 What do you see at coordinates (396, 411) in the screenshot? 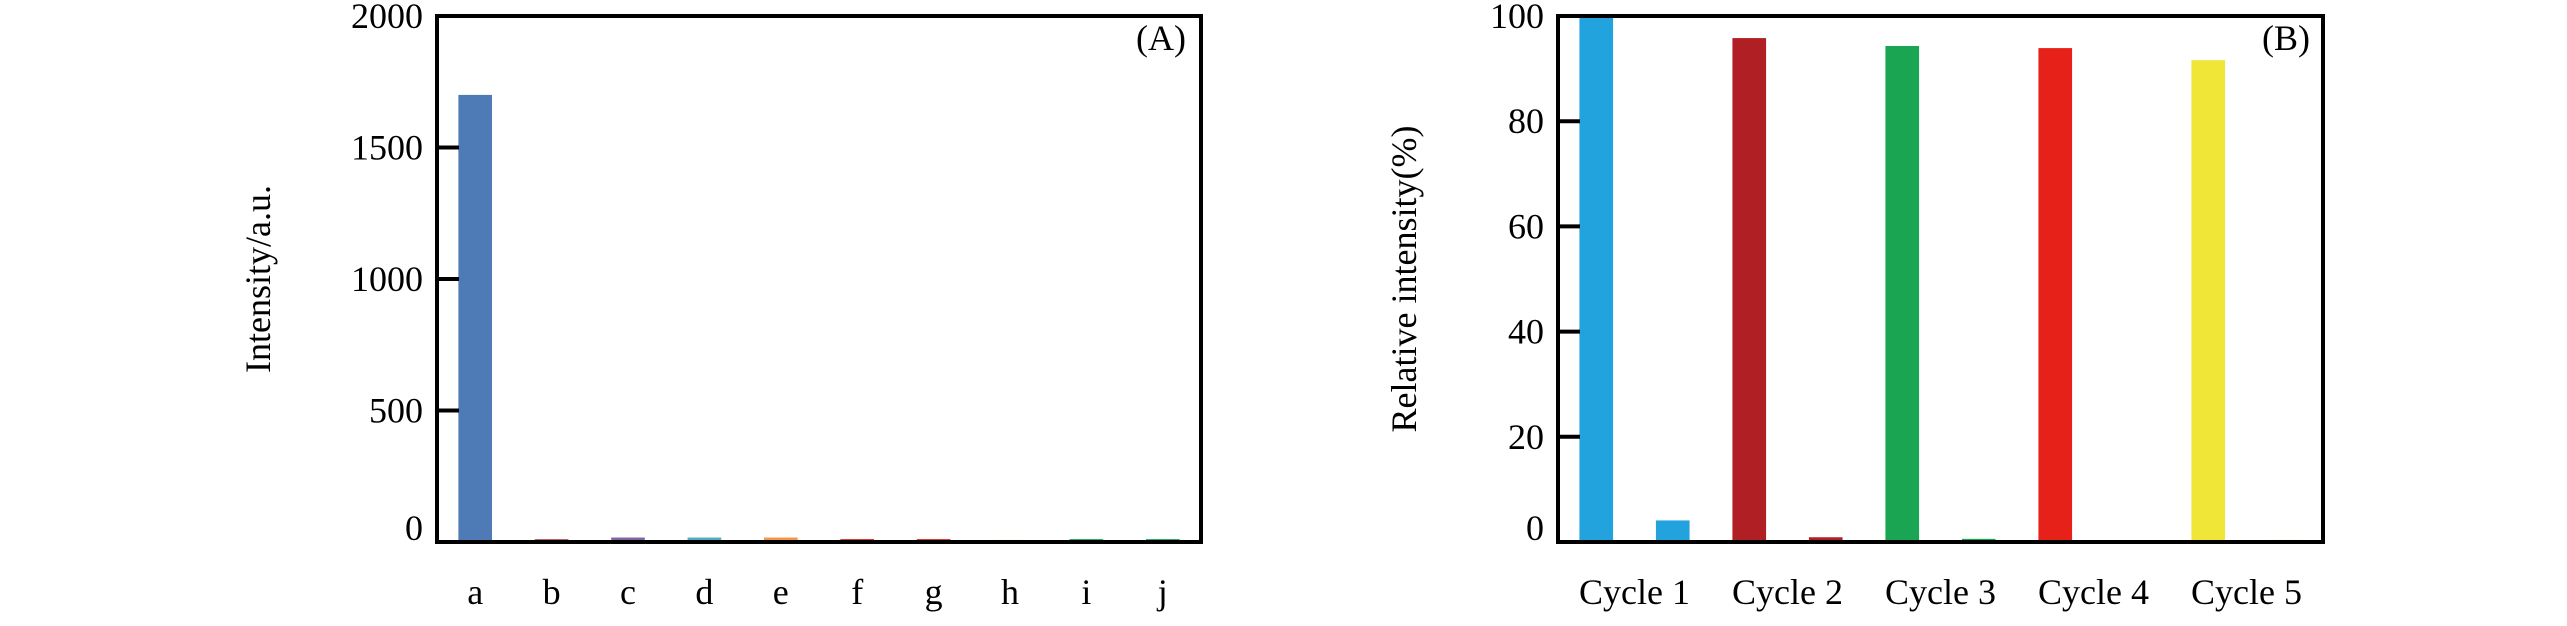
I see `y-tick-label: 500` at bounding box center [396, 411].